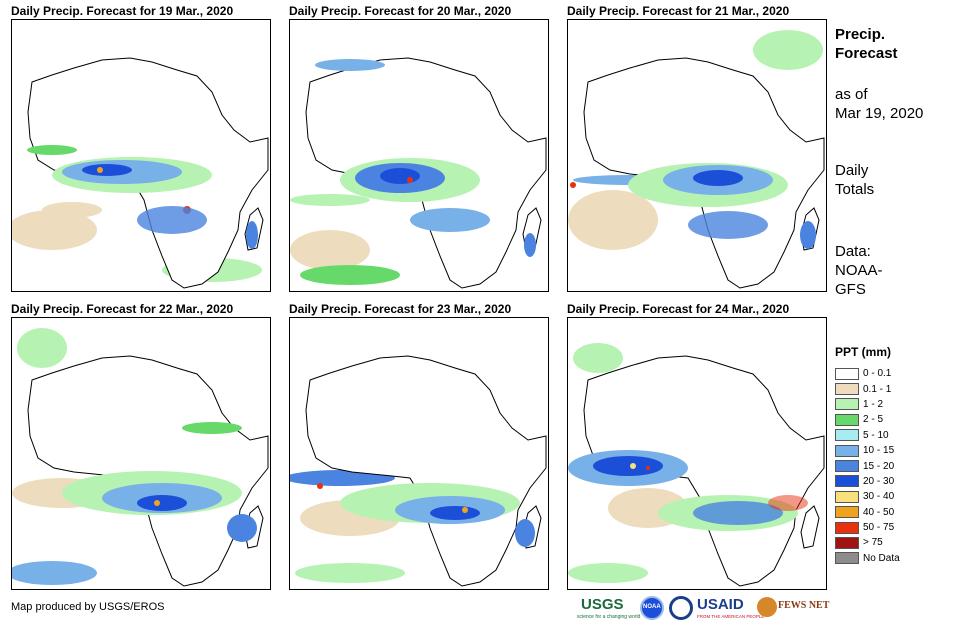 The height and width of the screenshot is (626, 967). Describe the element at coordinates (345, 239) in the screenshot. I see `ocean-rain-areas` at that location.